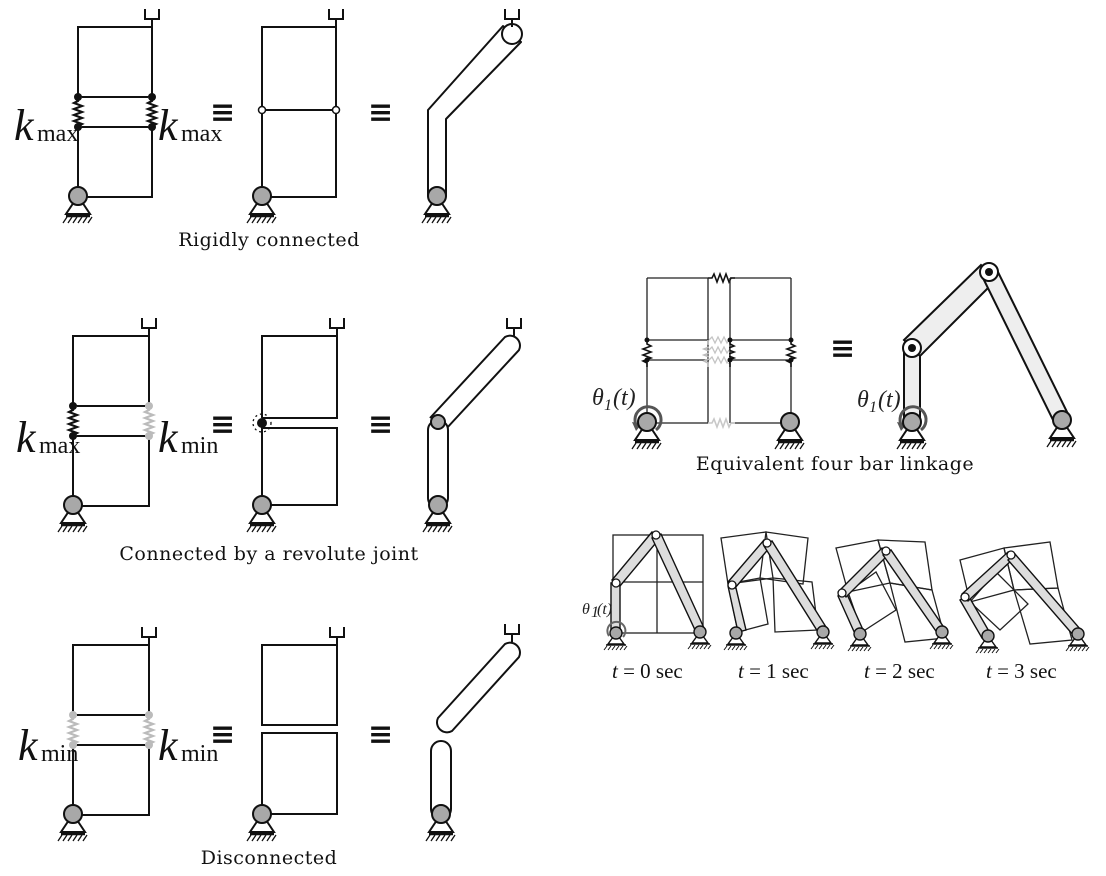  I want to click on frame-t1, so click(777, 591).